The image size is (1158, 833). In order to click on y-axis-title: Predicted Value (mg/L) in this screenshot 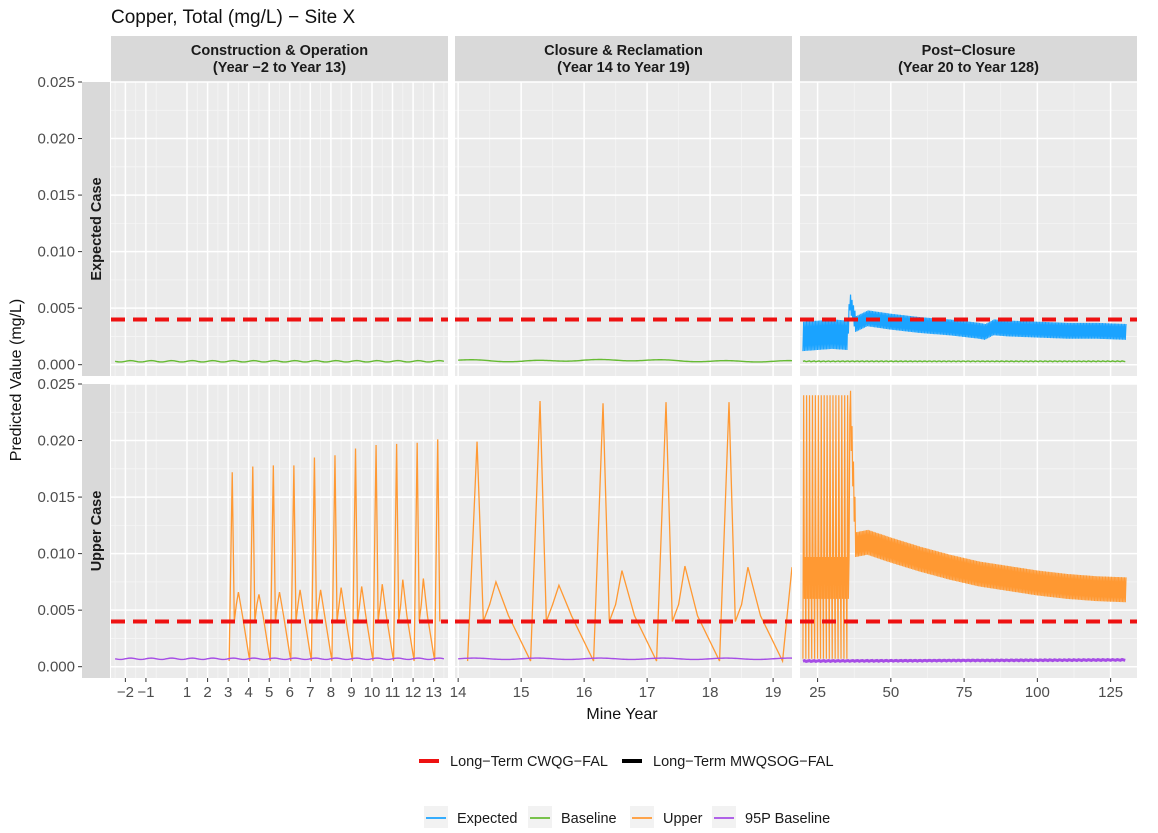, I will do `click(16, 380)`.